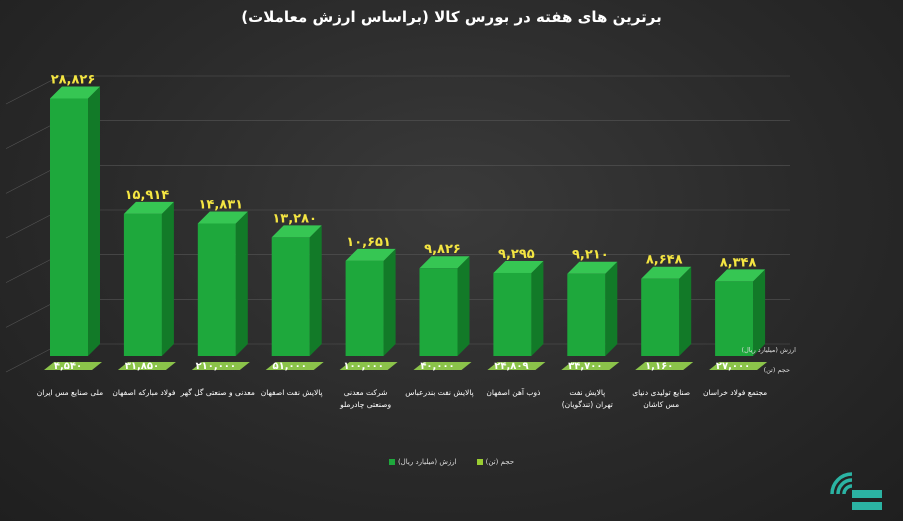 The width and height of the screenshot is (903, 521). I want to click on legend-item-volume: حجم (تن), so click(495, 462).